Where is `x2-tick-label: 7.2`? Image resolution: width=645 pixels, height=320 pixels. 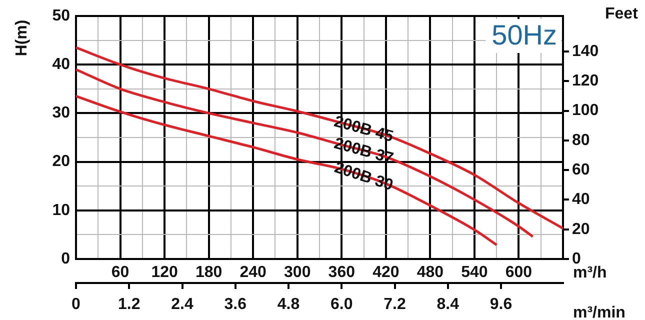 x2-tick-label: 7.2 is located at coordinates (395, 305).